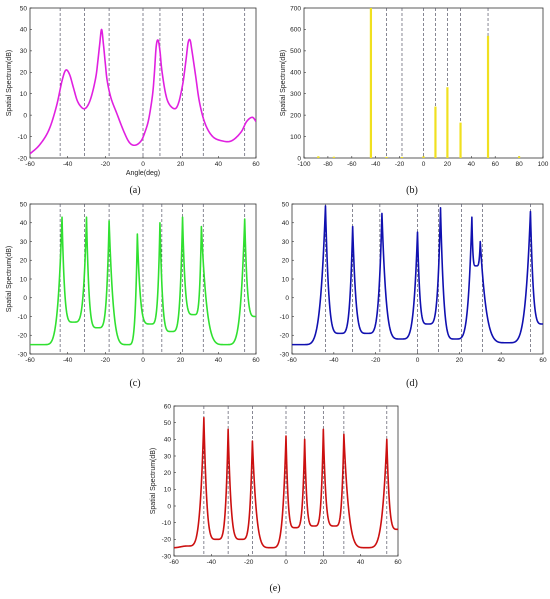  Describe the element at coordinates (134, 383) in the screenshot. I see `subplot-caption: (c)` at that location.